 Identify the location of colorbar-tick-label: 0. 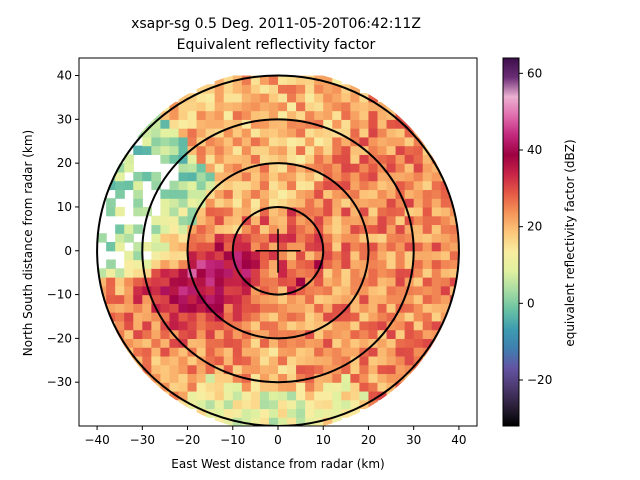
(531, 303).